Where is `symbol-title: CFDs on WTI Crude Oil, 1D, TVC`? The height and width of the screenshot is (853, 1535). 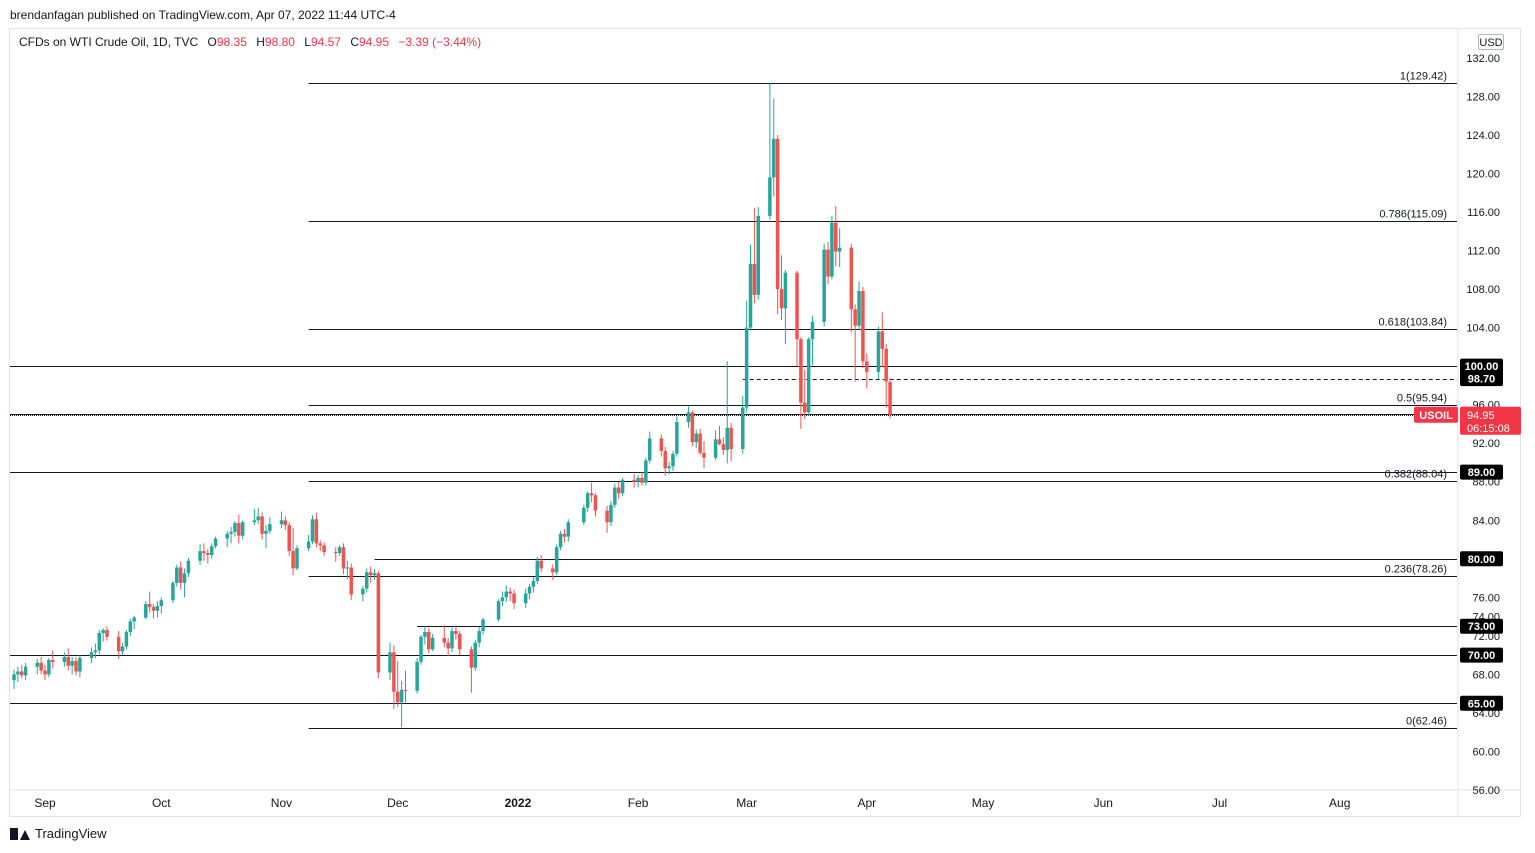 symbol-title: CFDs on WTI Crude Oil, 1D, TVC is located at coordinates (109, 42).